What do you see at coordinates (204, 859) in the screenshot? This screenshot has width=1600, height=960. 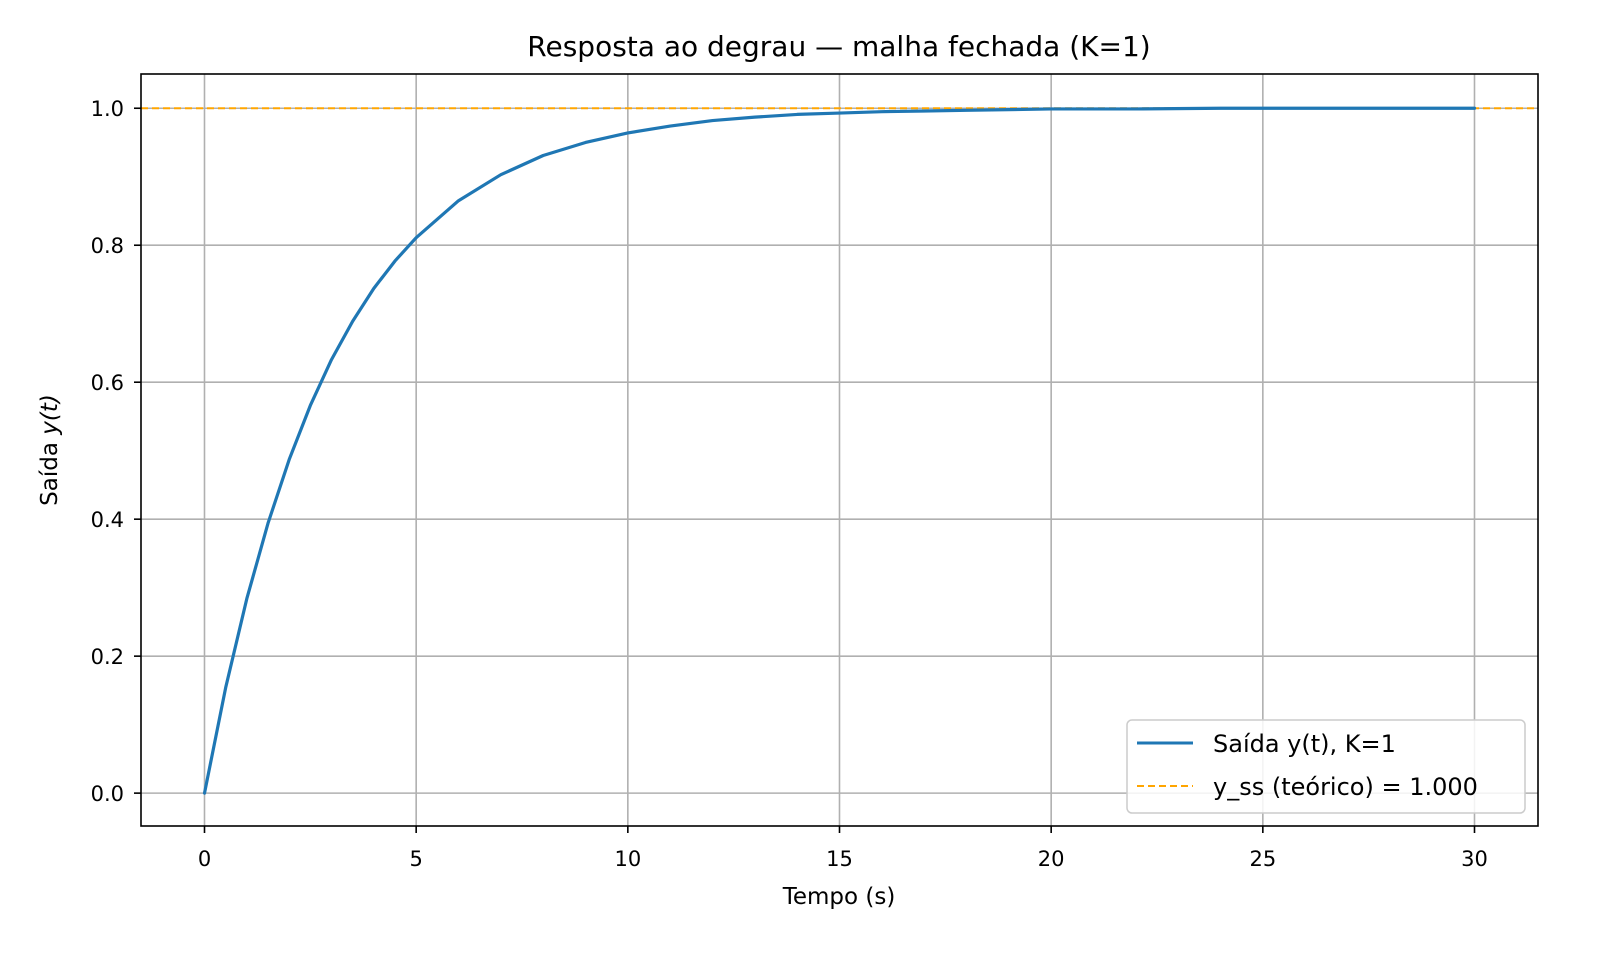 I see `x-tick-label: 0` at bounding box center [204, 859].